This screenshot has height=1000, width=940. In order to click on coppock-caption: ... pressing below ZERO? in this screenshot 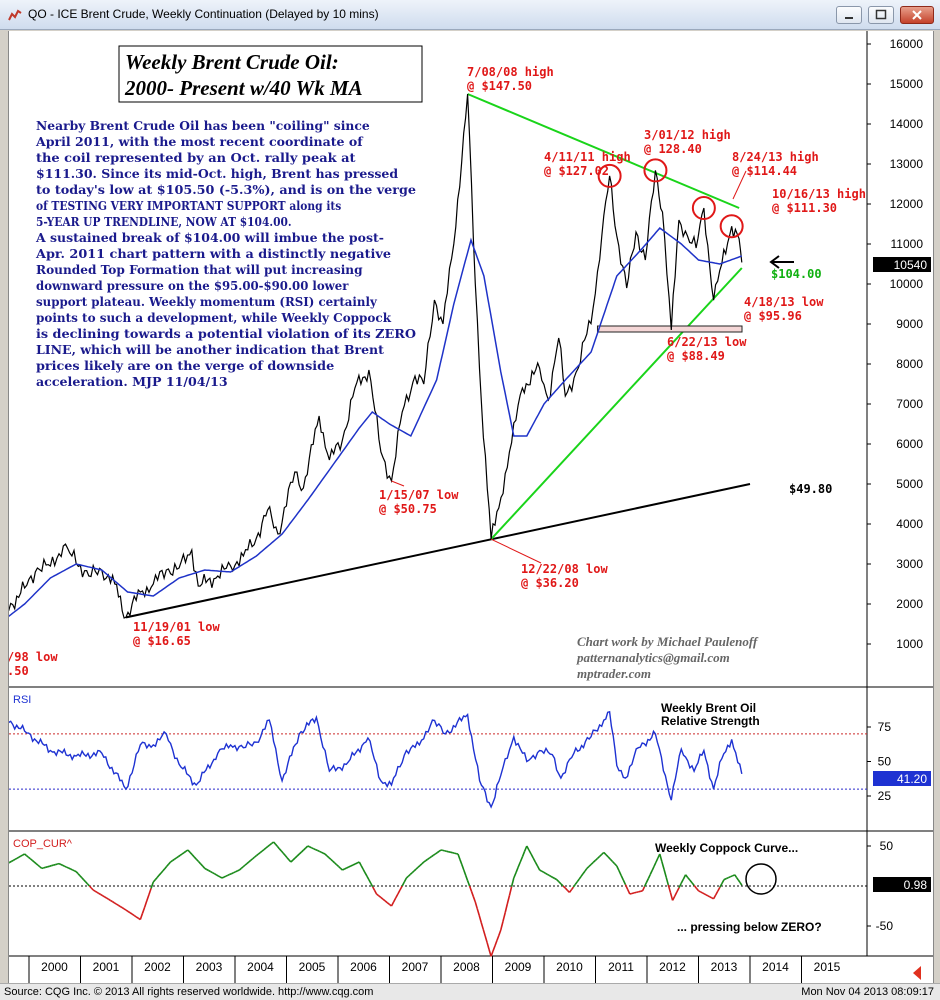, I will do `click(749, 927)`.